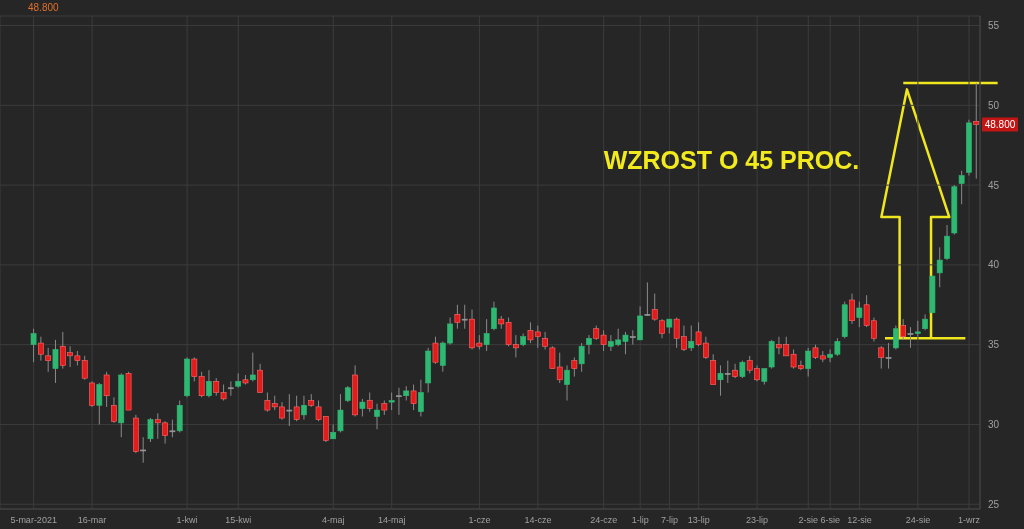  I want to click on x-tick-label: 12-sie, so click(859, 520).